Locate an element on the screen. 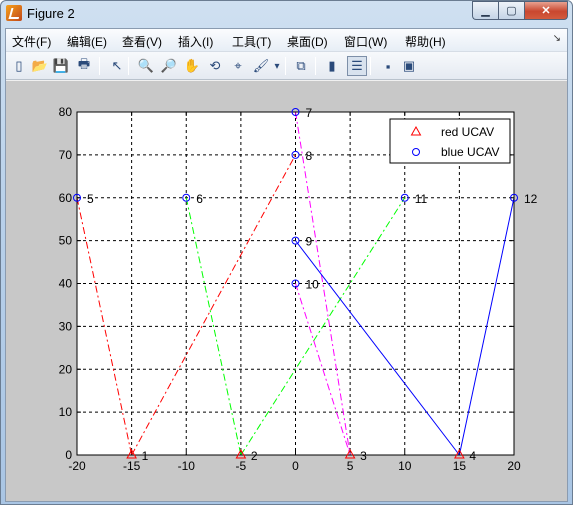  menu-help: 帮助(H) is located at coordinates (425, 42).